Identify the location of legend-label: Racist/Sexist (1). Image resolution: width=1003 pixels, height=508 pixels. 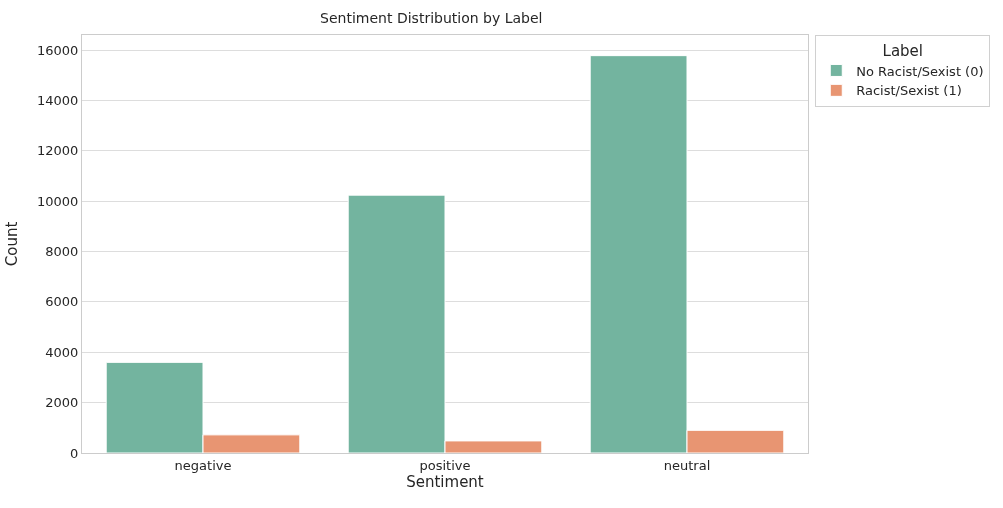
(909, 91).